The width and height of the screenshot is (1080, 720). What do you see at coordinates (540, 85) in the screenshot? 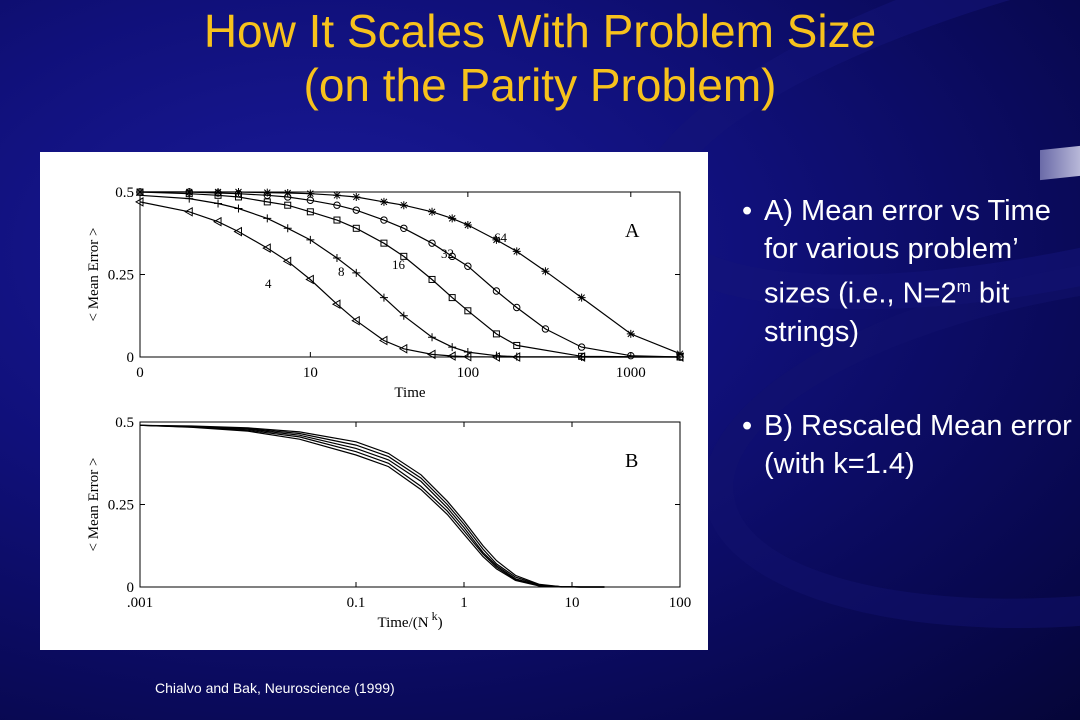
I see `title-line-2: (on the Parity Problem)` at bounding box center [540, 85].